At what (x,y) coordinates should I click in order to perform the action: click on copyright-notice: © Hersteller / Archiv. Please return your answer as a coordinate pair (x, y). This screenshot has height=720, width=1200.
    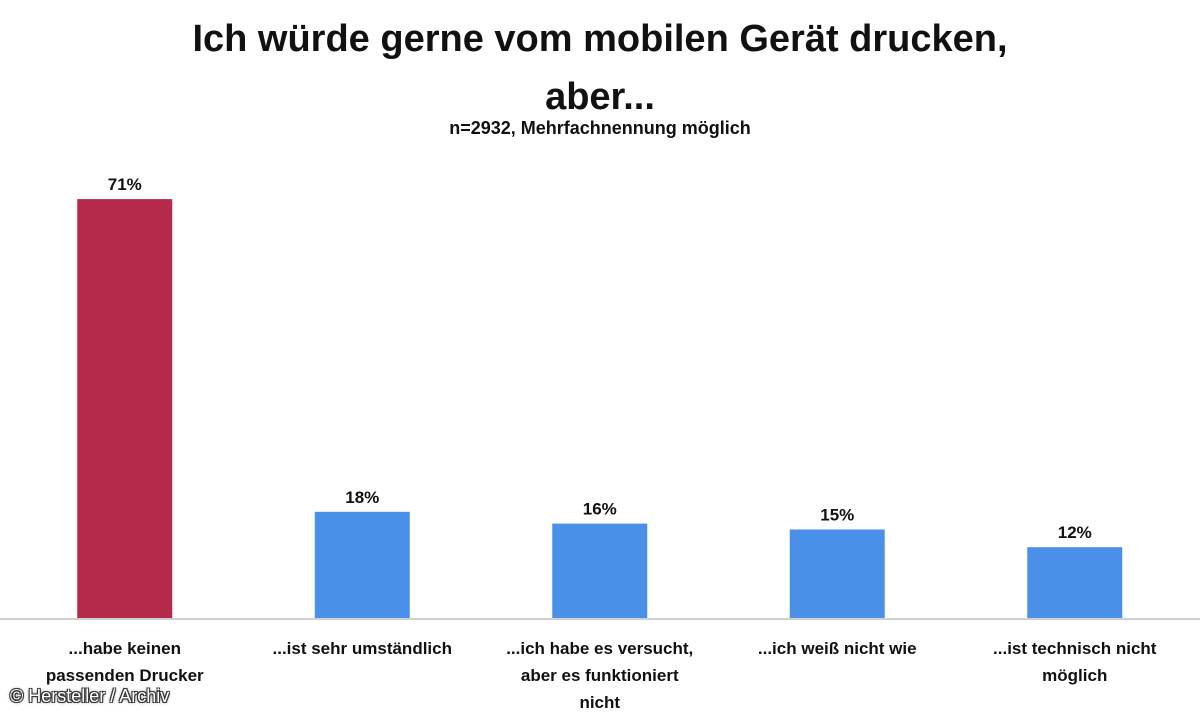
    Looking at the image, I should click on (90, 696).